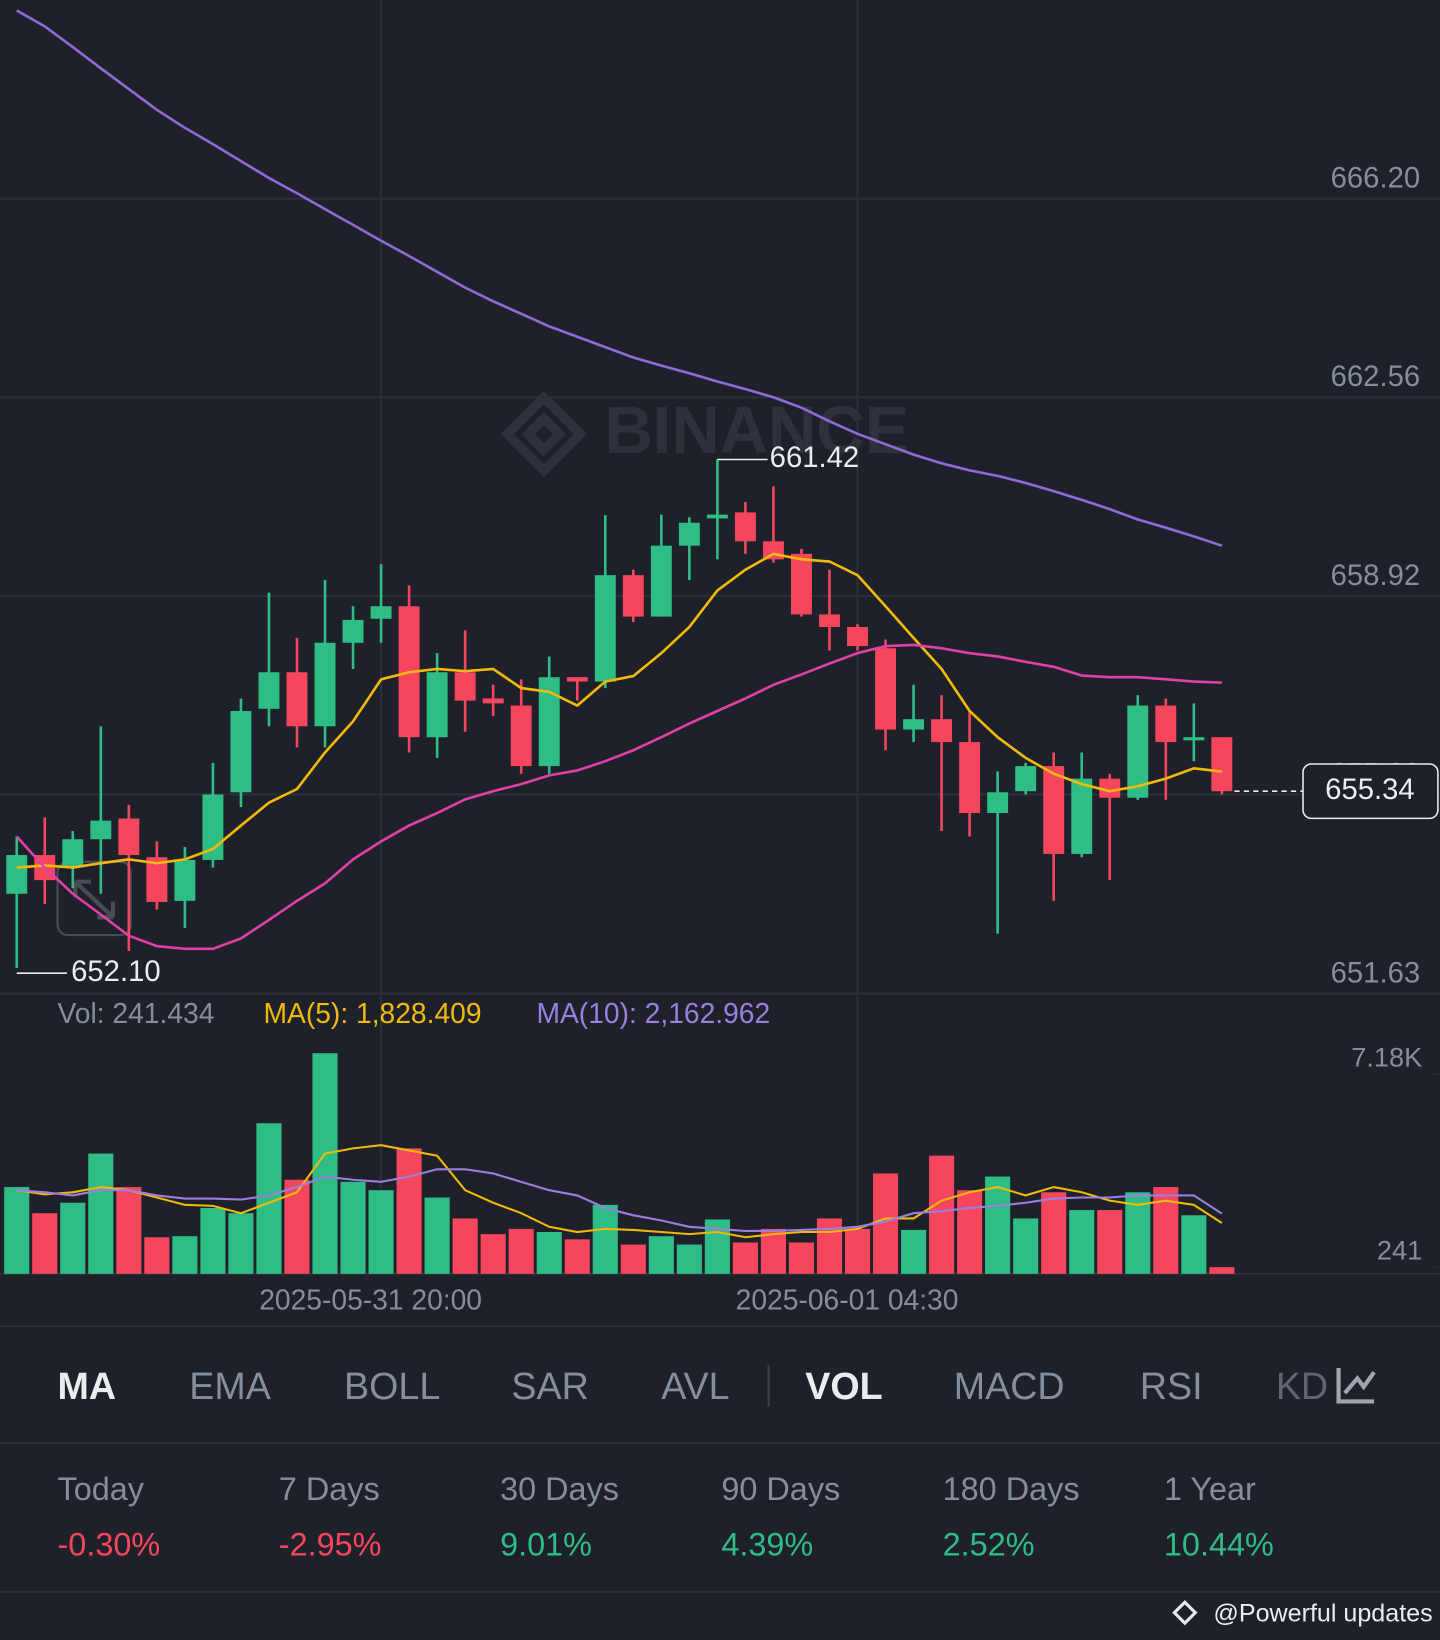 Image resolution: width=1440 pixels, height=1640 pixels. What do you see at coordinates (101, 1489) in the screenshot?
I see `period-label: Today` at bounding box center [101, 1489].